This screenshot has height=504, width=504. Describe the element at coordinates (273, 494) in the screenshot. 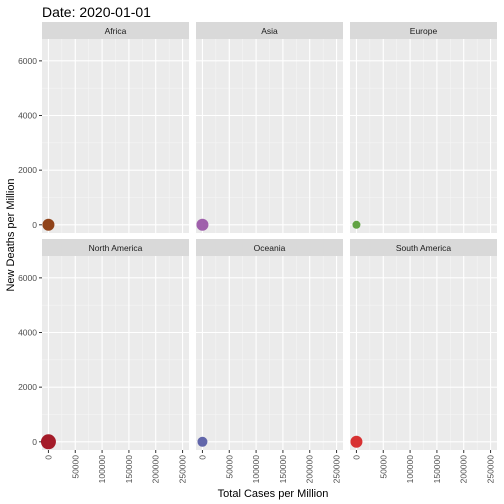

I see `x-axis-title: Total Cases per Million` at that location.